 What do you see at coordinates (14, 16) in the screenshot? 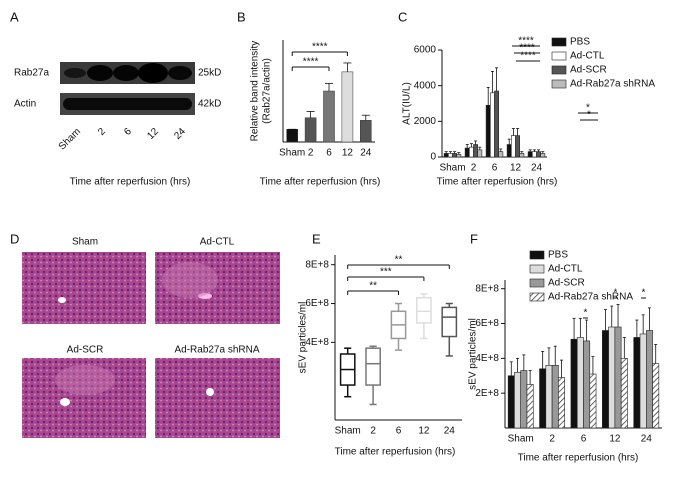
I see `panel-label: A` at bounding box center [14, 16].